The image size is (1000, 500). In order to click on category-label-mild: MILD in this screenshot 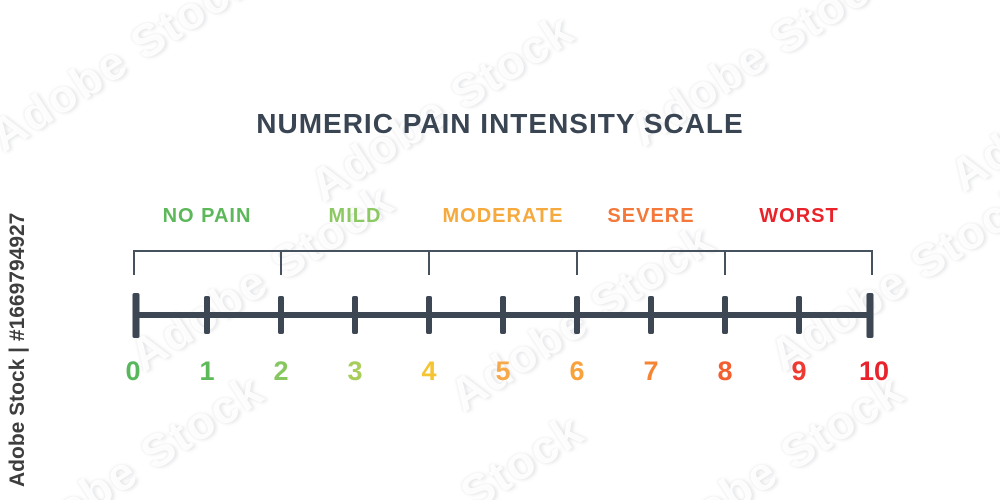, I will do `click(355, 216)`.